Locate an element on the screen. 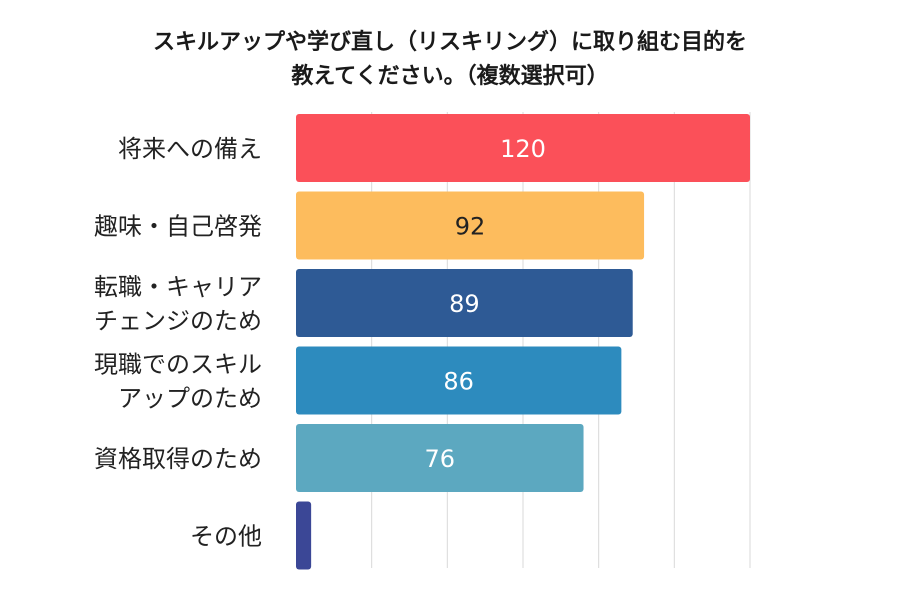 This screenshot has height=600, width=900. category-label: 転職・キャリア is located at coordinates (178, 287).